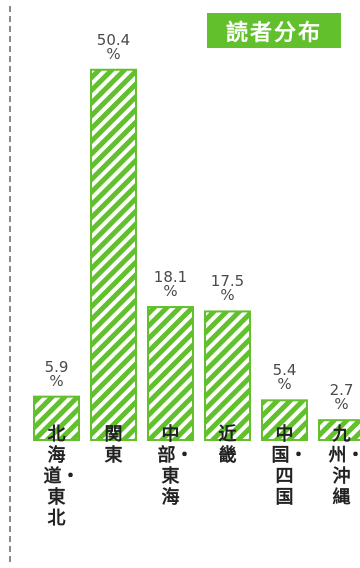 This screenshot has height=568, width=360. I want to click on data-label-value: 5.9, so click(56, 366).